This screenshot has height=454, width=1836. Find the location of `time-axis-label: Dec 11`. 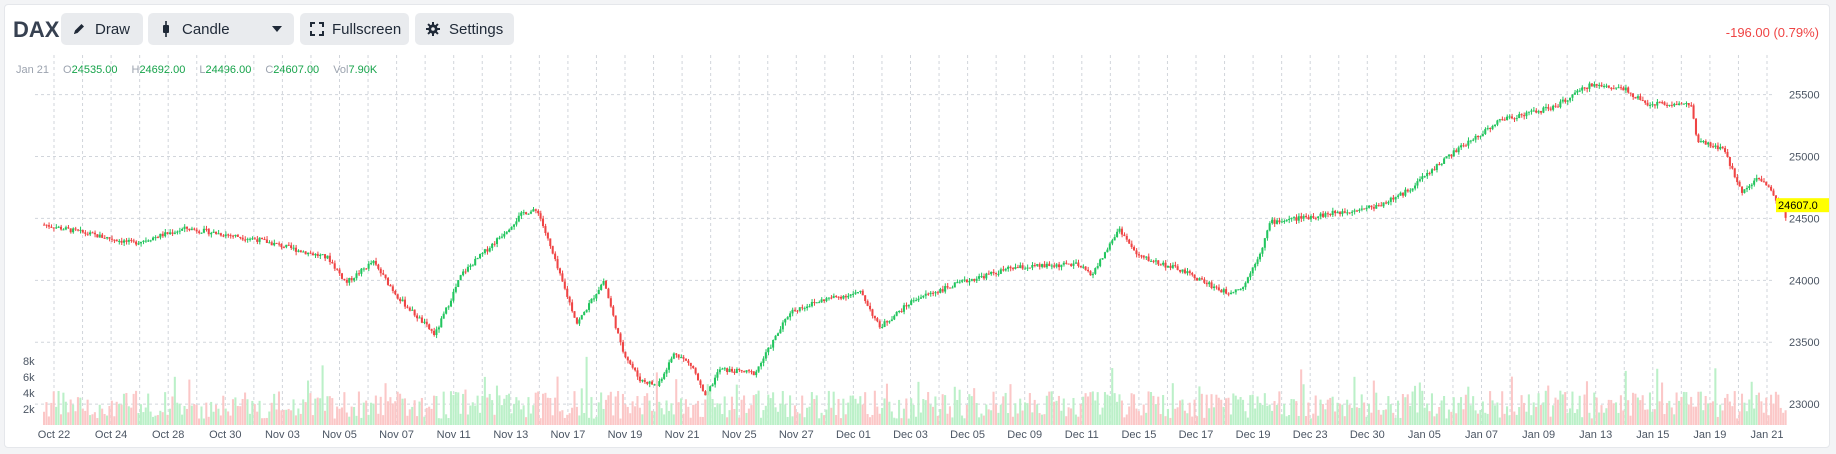

time-axis-label: Dec 11 is located at coordinates (1082, 435).